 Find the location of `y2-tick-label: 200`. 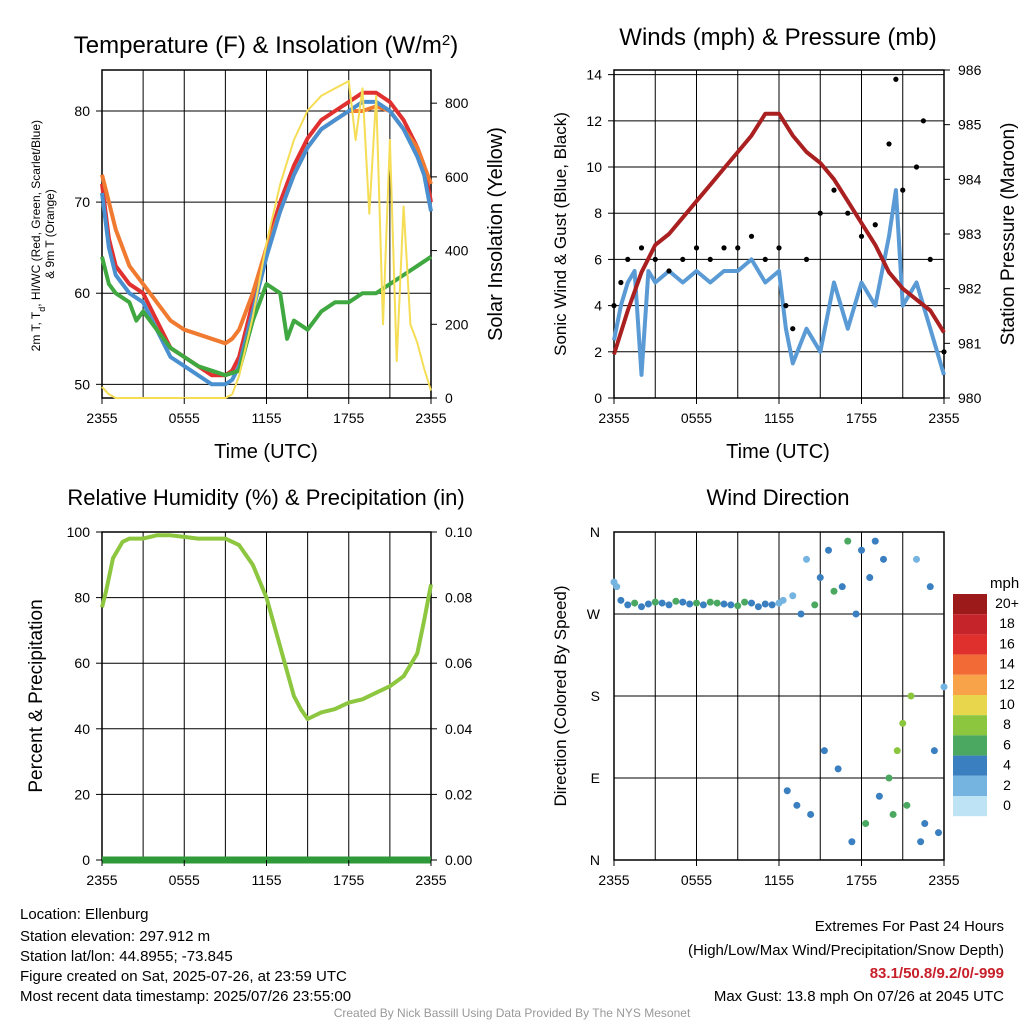

y2-tick-label: 200 is located at coordinates (457, 324).